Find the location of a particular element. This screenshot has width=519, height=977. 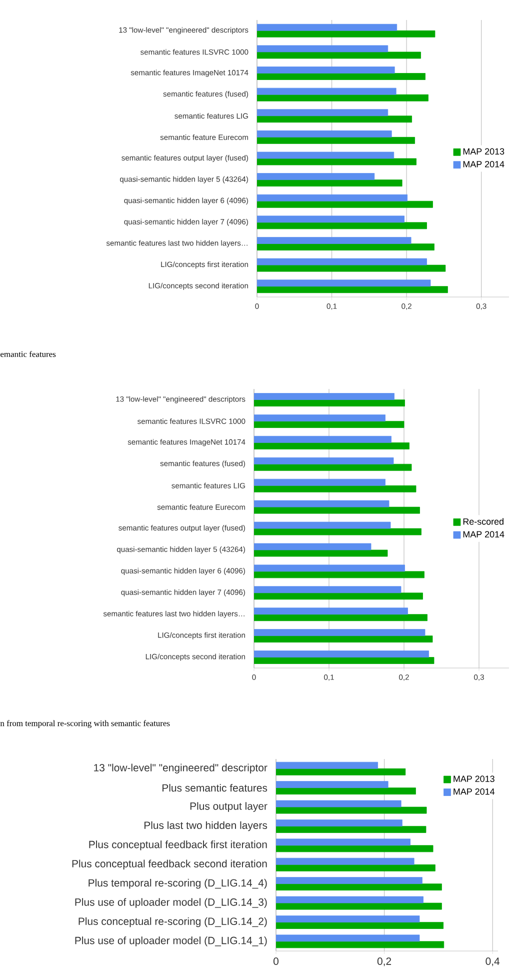

y-tick-label: Plus conceptual feedback second iteration is located at coordinates (169, 865).